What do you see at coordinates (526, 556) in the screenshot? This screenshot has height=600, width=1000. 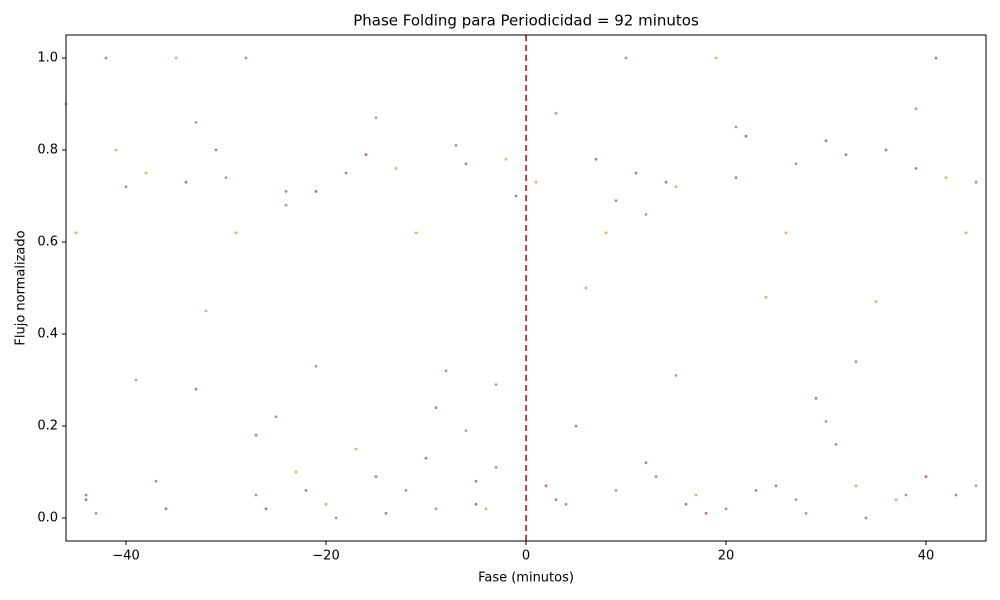 I see `x-tick-label: 0` at bounding box center [526, 556].